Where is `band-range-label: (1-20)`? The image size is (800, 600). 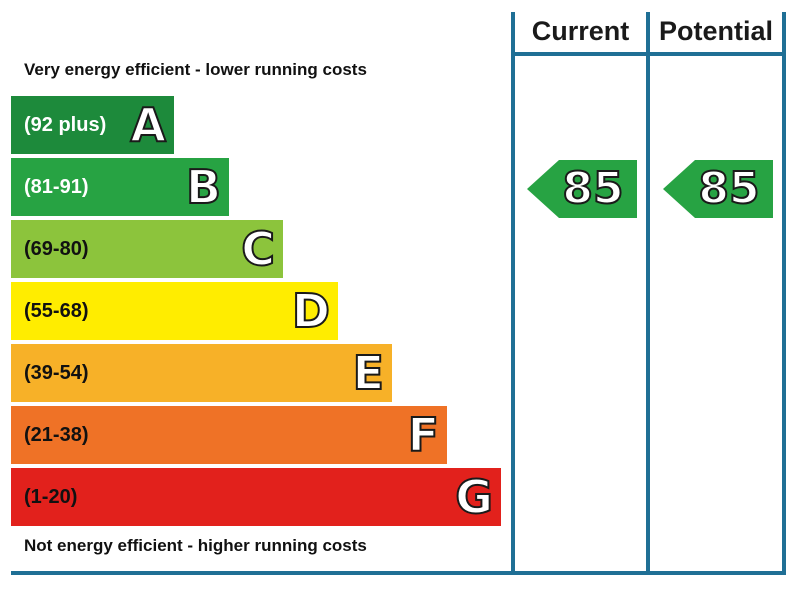
band-range-label: (1-20) is located at coordinates (51, 497).